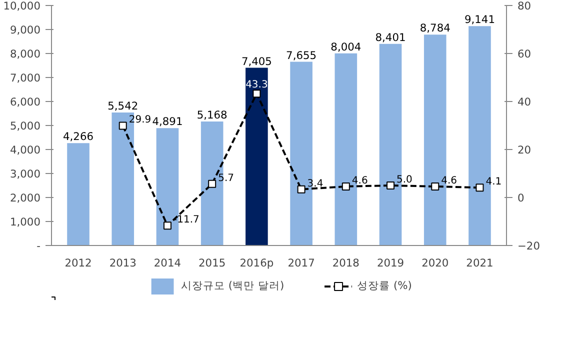 The height and width of the screenshot is (341, 565). I want to click on y-tick-label: 9,000, so click(25, 30).